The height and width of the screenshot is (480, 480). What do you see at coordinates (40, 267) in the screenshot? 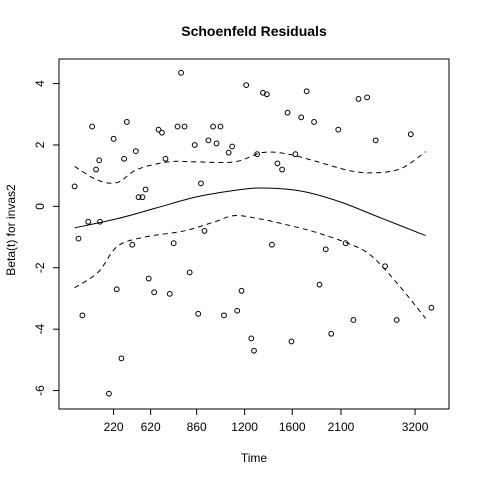
I see `y-tick-label: -2` at bounding box center [40, 267].